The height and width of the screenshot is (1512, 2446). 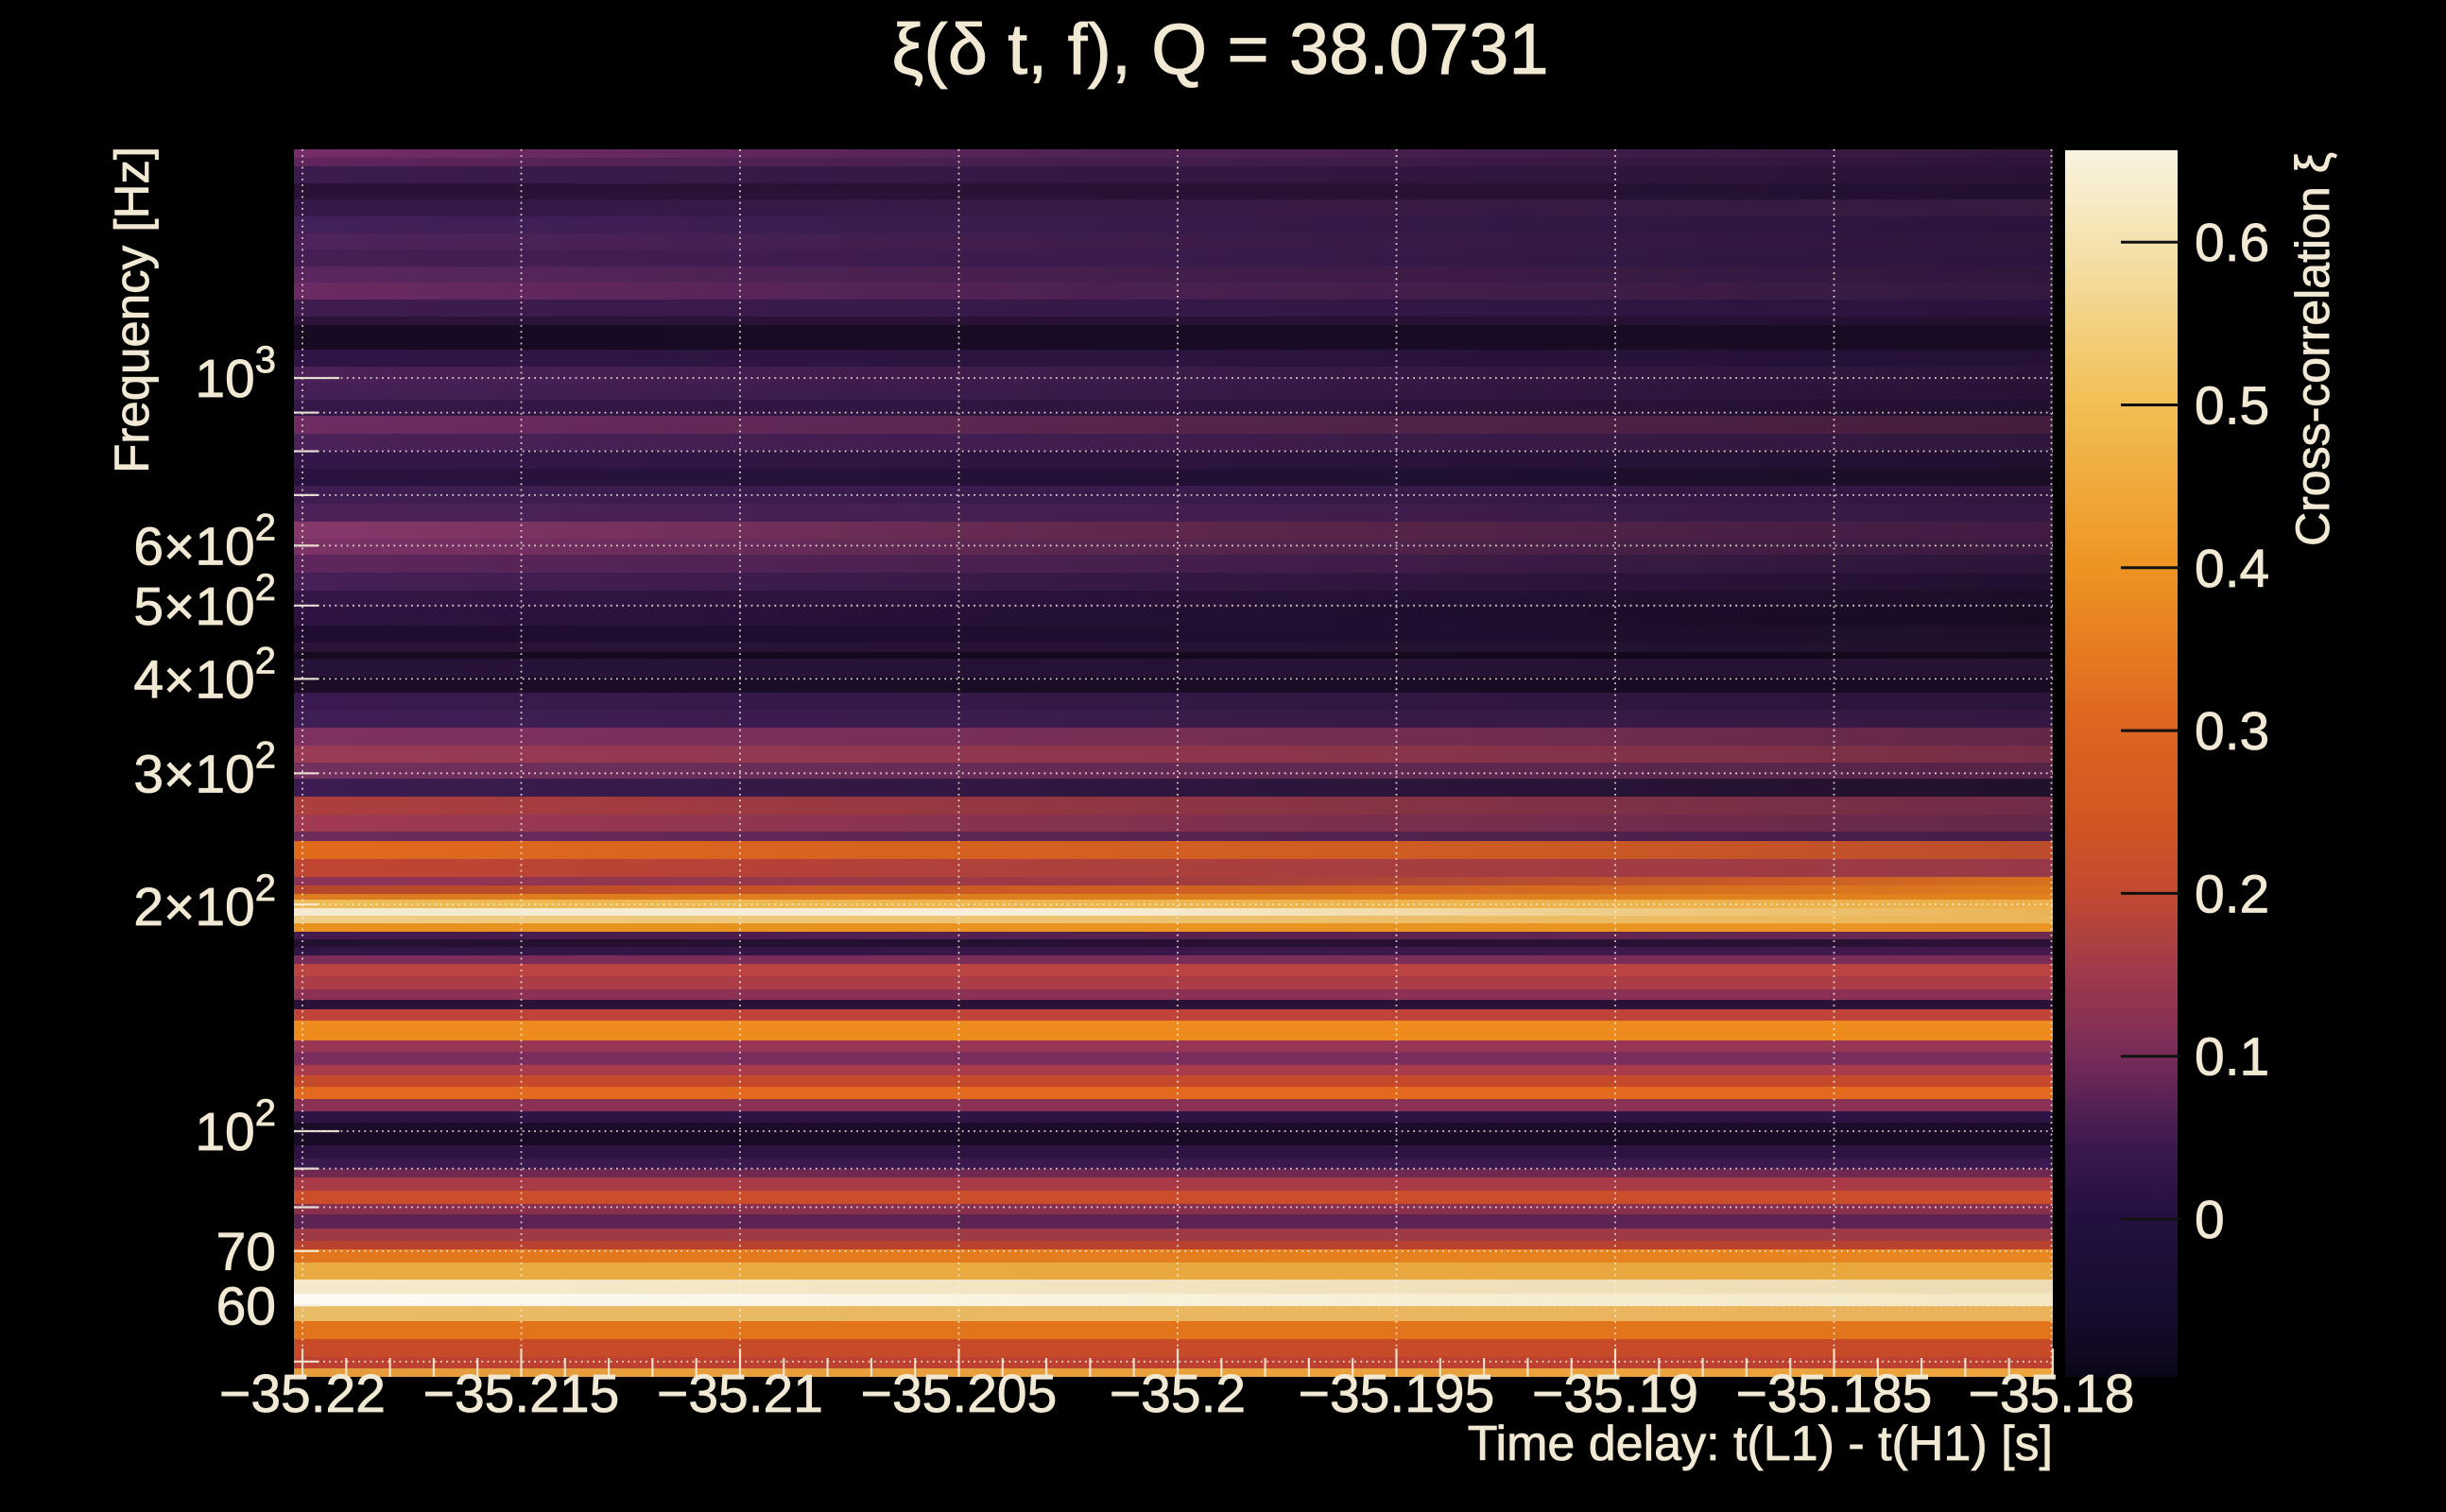 I want to click on svg-text: 3×10, so click(x=193, y=774).